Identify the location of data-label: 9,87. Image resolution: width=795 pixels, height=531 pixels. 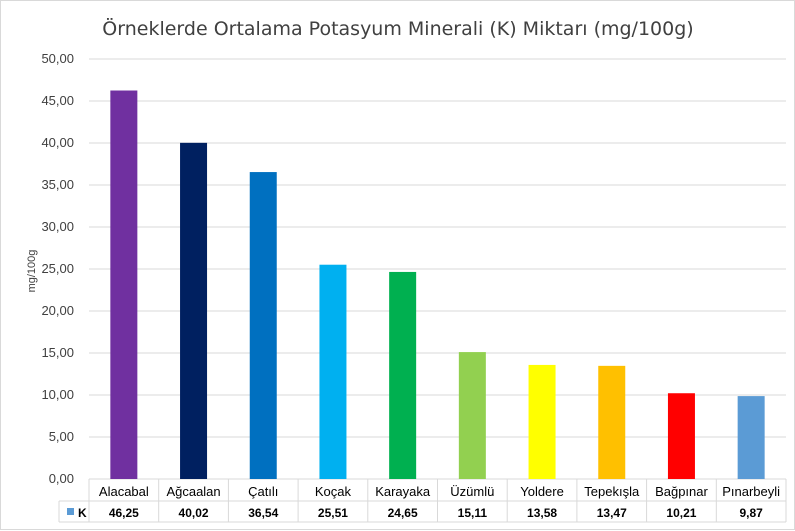
(751, 513).